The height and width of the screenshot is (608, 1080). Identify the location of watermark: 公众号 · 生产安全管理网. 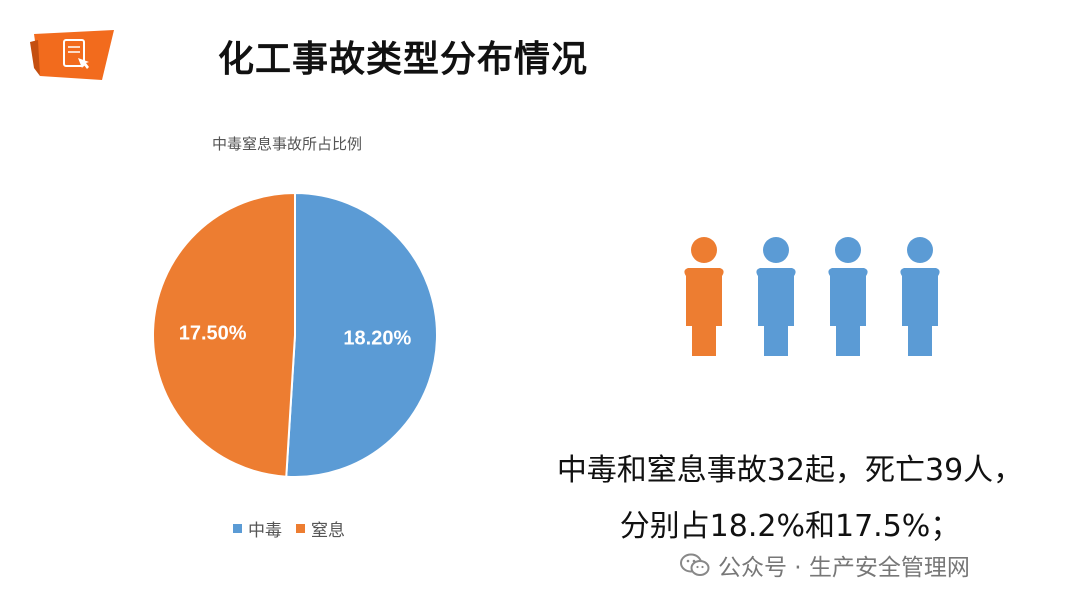
(825, 565).